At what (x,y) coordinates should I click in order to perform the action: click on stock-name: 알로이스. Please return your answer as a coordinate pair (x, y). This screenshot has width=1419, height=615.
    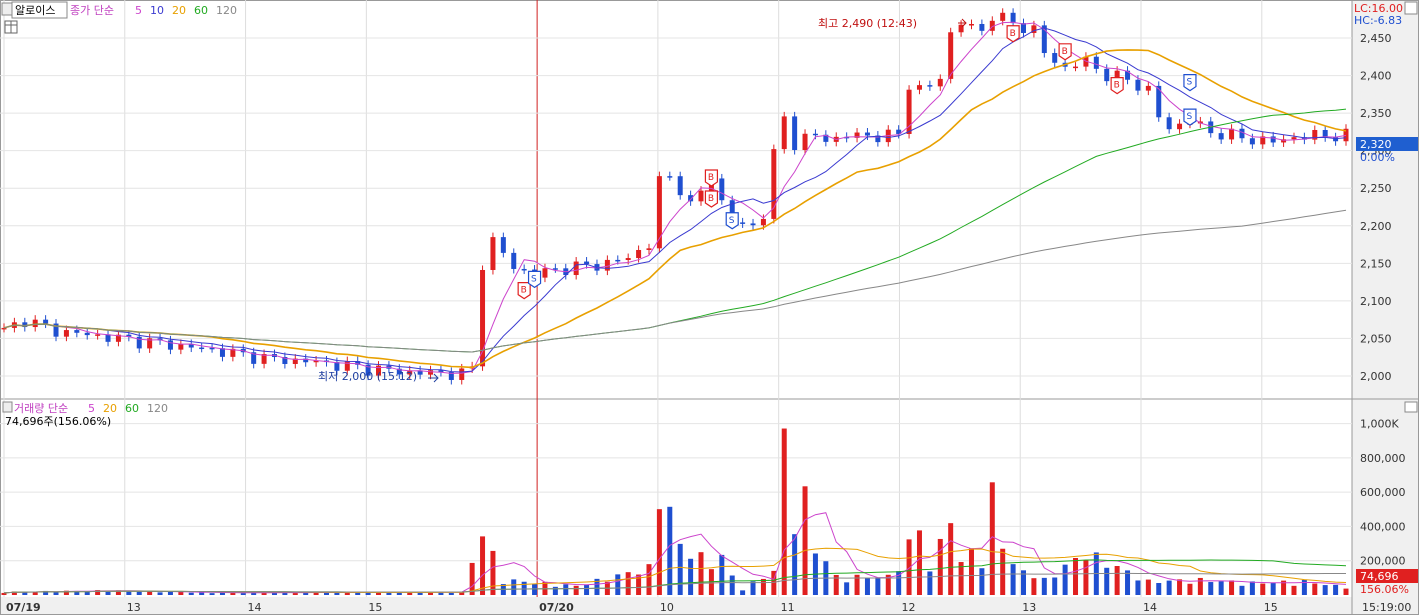
    Looking at the image, I should click on (35, 10).